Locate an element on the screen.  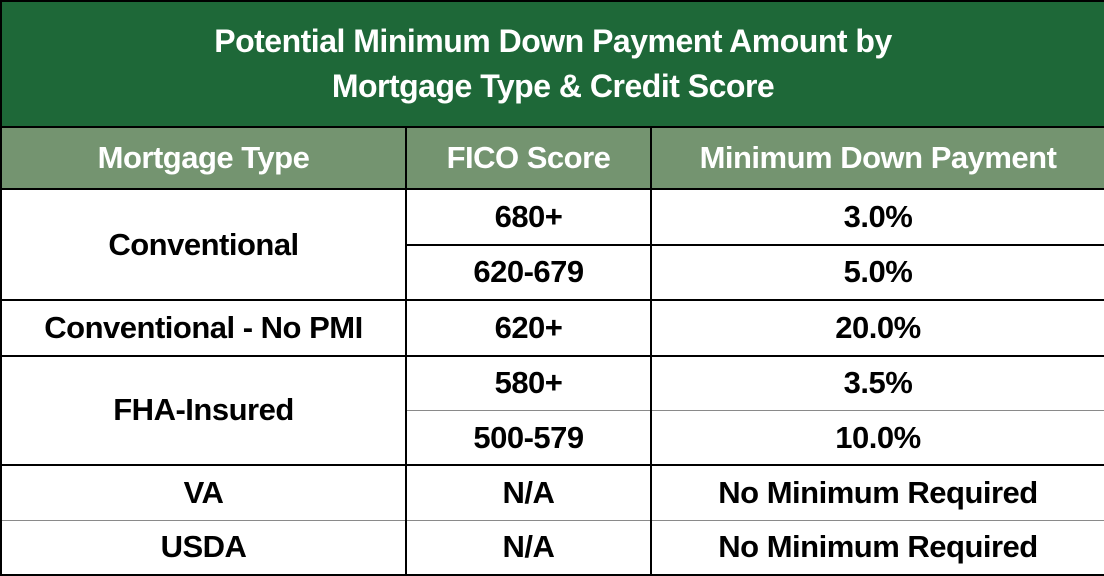
table-row: USDA N/A No Minimum Required is located at coordinates (552, 547).